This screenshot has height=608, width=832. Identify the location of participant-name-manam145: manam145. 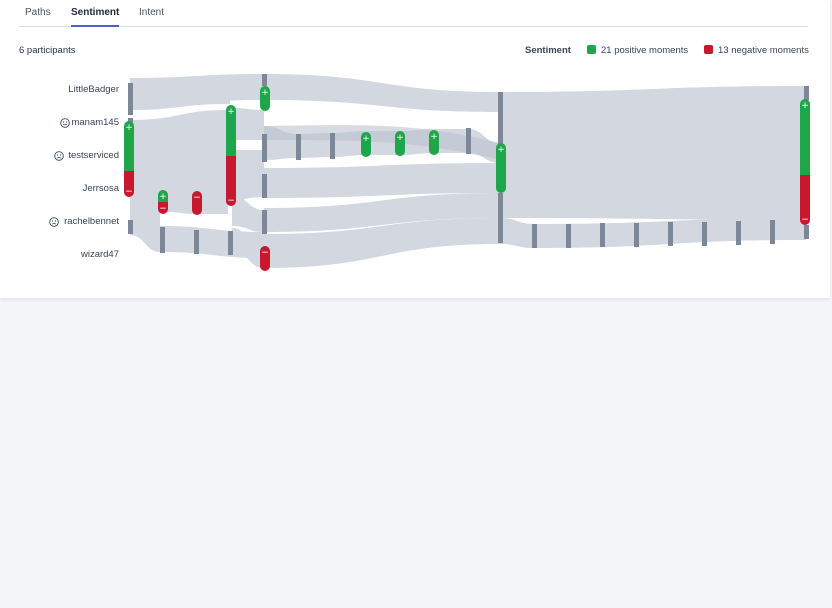
(95, 122).